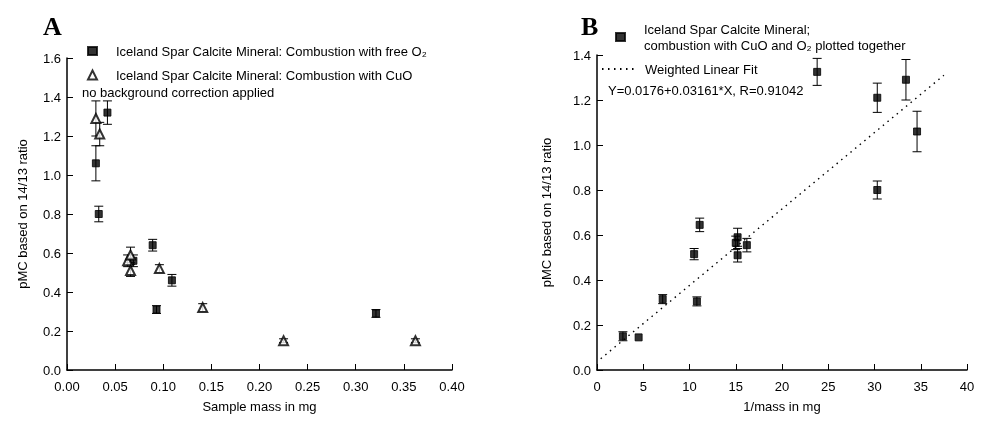  Describe the element at coordinates (782, 386) in the screenshot. I see `x-tick-label: 20` at that location.